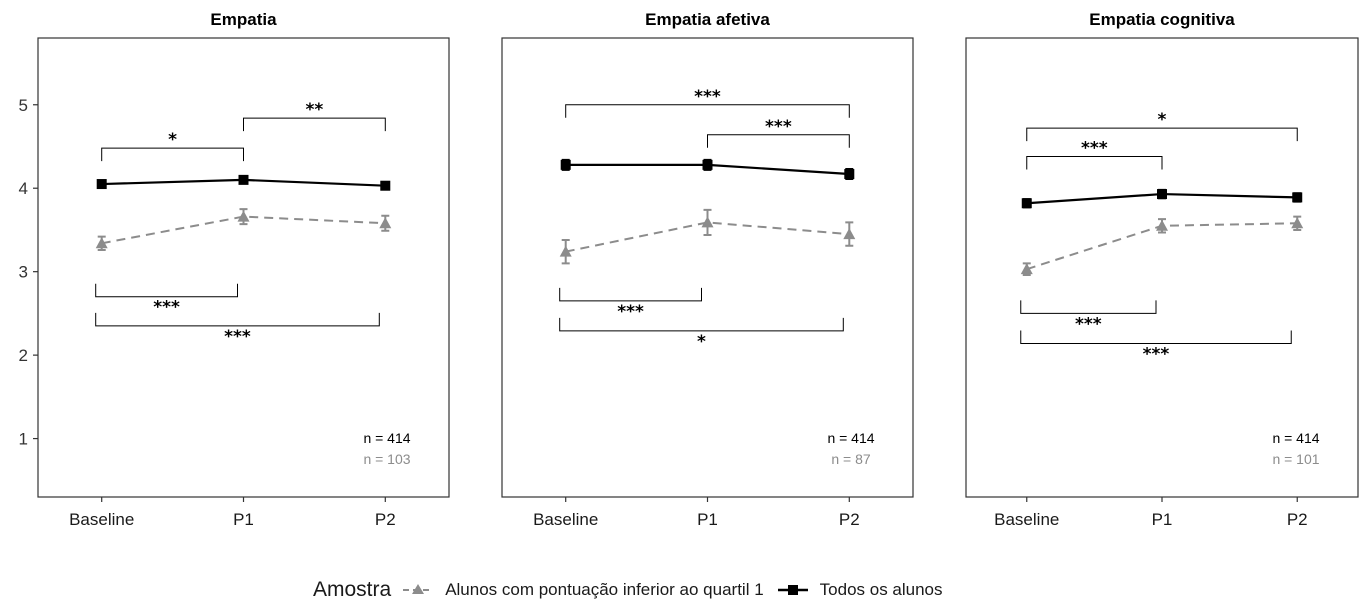 The height and width of the screenshot is (605, 1360). I want to click on y-tick-label: 2, so click(23, 355).